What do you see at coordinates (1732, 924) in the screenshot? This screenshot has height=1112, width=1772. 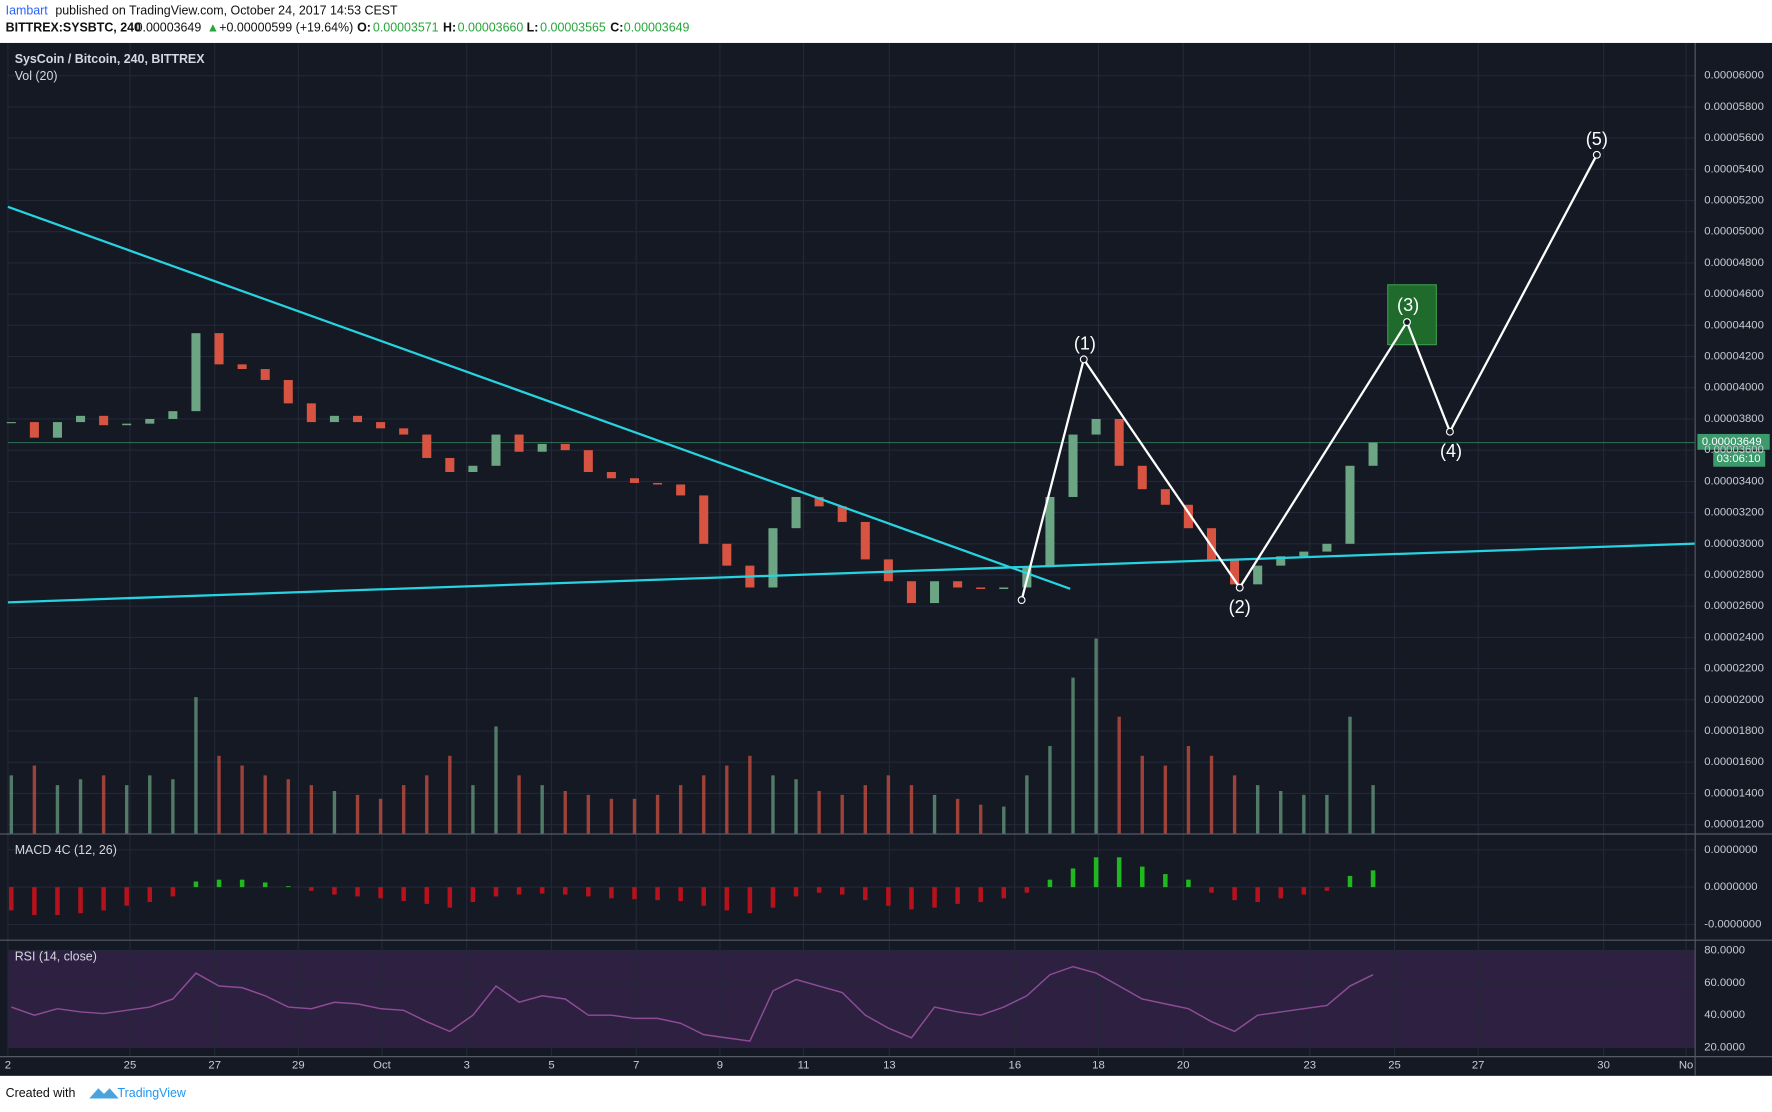 I see `y-tick-label: -0.0000000` at bounding box center [1732, 924].